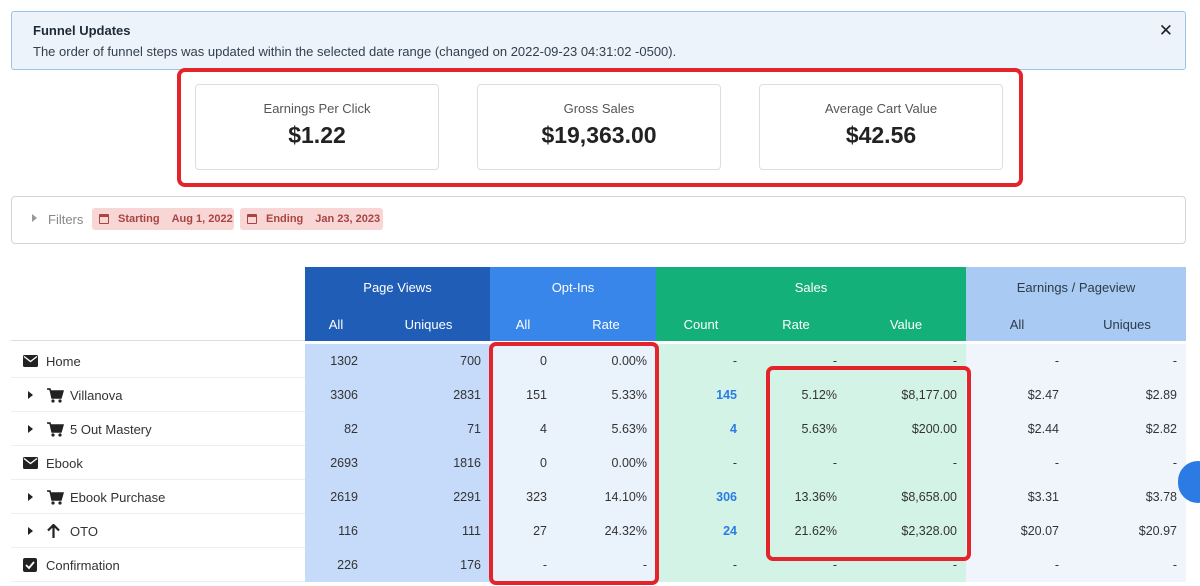 The width and height of the screenshot is (1200, 586). I want to click on optins-highlight-outline, so click(574, 463).